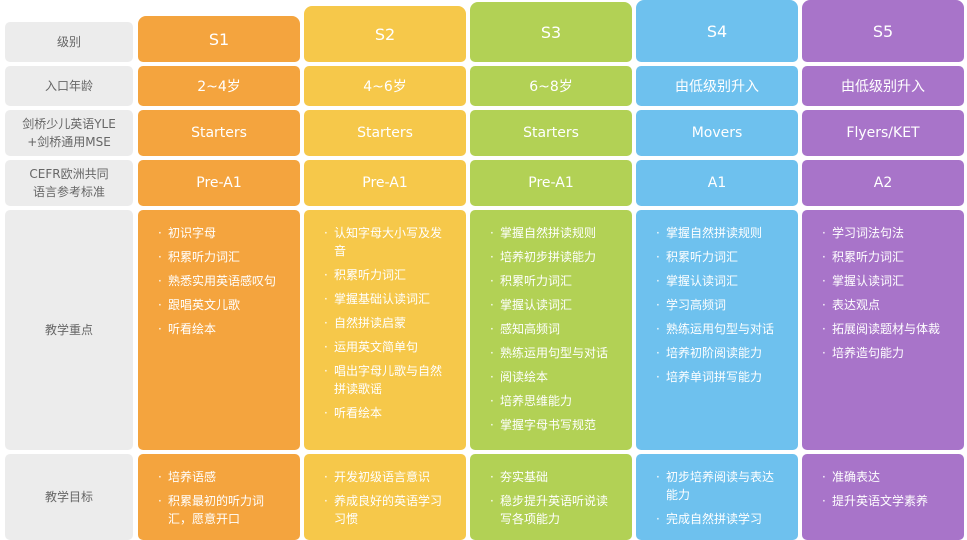 This screenshot has height=540, width=967. Describe the element at coordinates (717, 31) in the screenshot. I see `level-header: S4` at that location.